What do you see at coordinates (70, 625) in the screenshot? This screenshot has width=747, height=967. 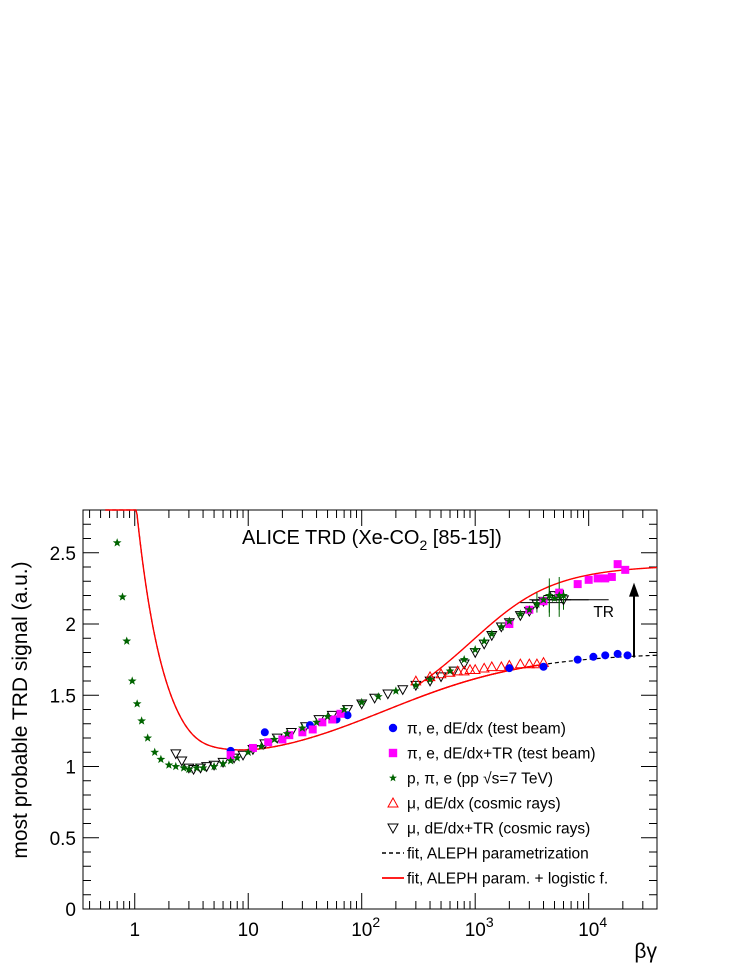 I see `y-tick-label: 2` at bounding box center [70, 625].